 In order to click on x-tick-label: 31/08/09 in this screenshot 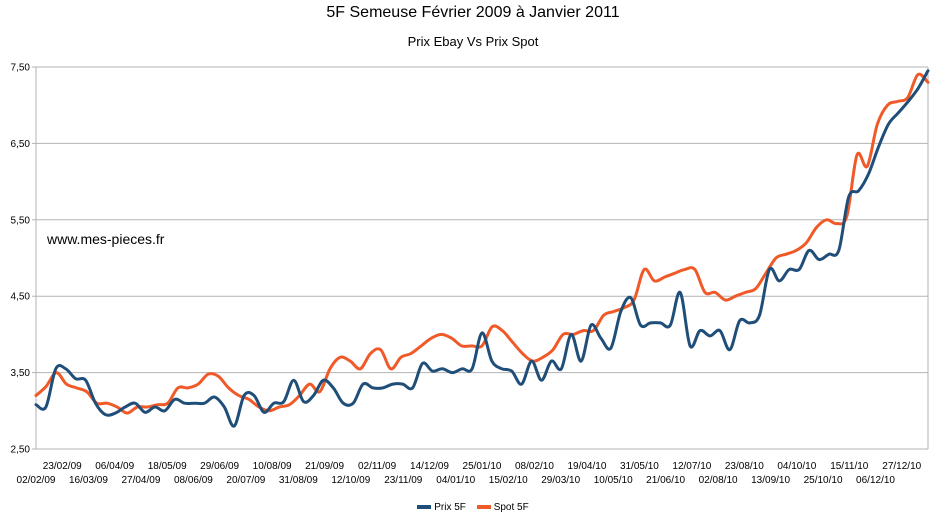, I will do `click(298, 480)`.